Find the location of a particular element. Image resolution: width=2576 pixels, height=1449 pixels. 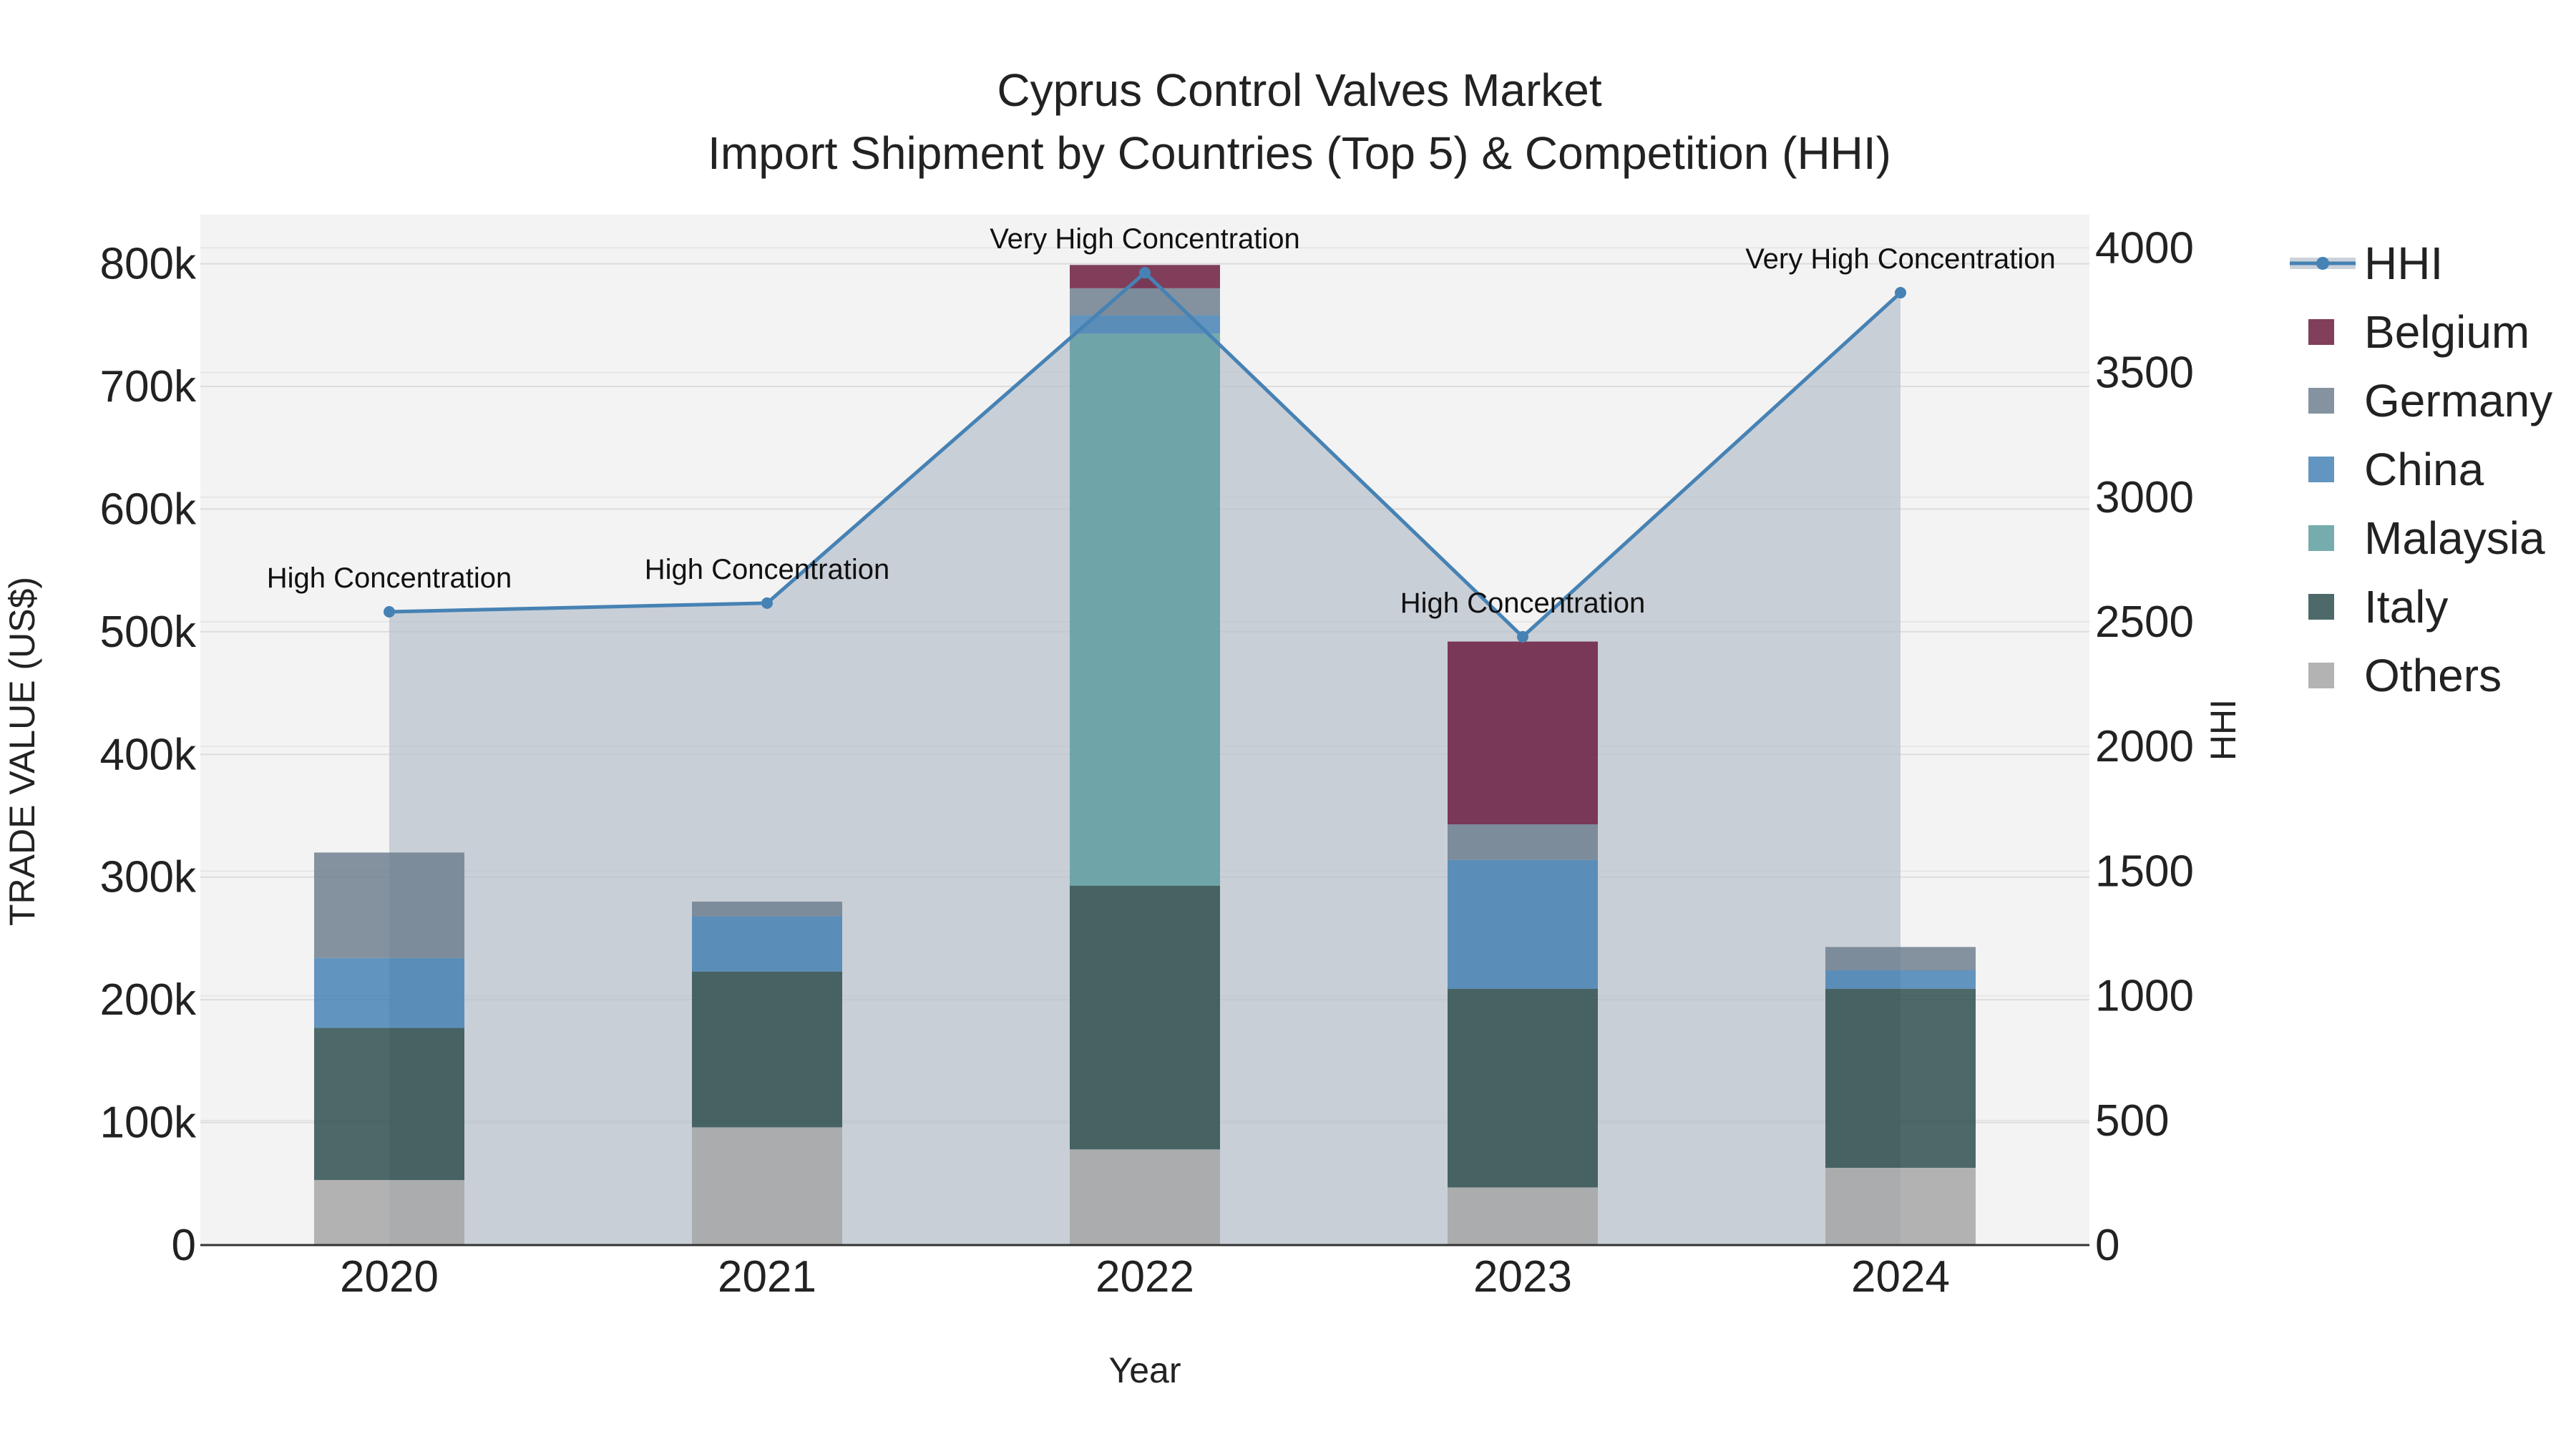

legend-swatch-germany is located at coordinates (2321, 401).